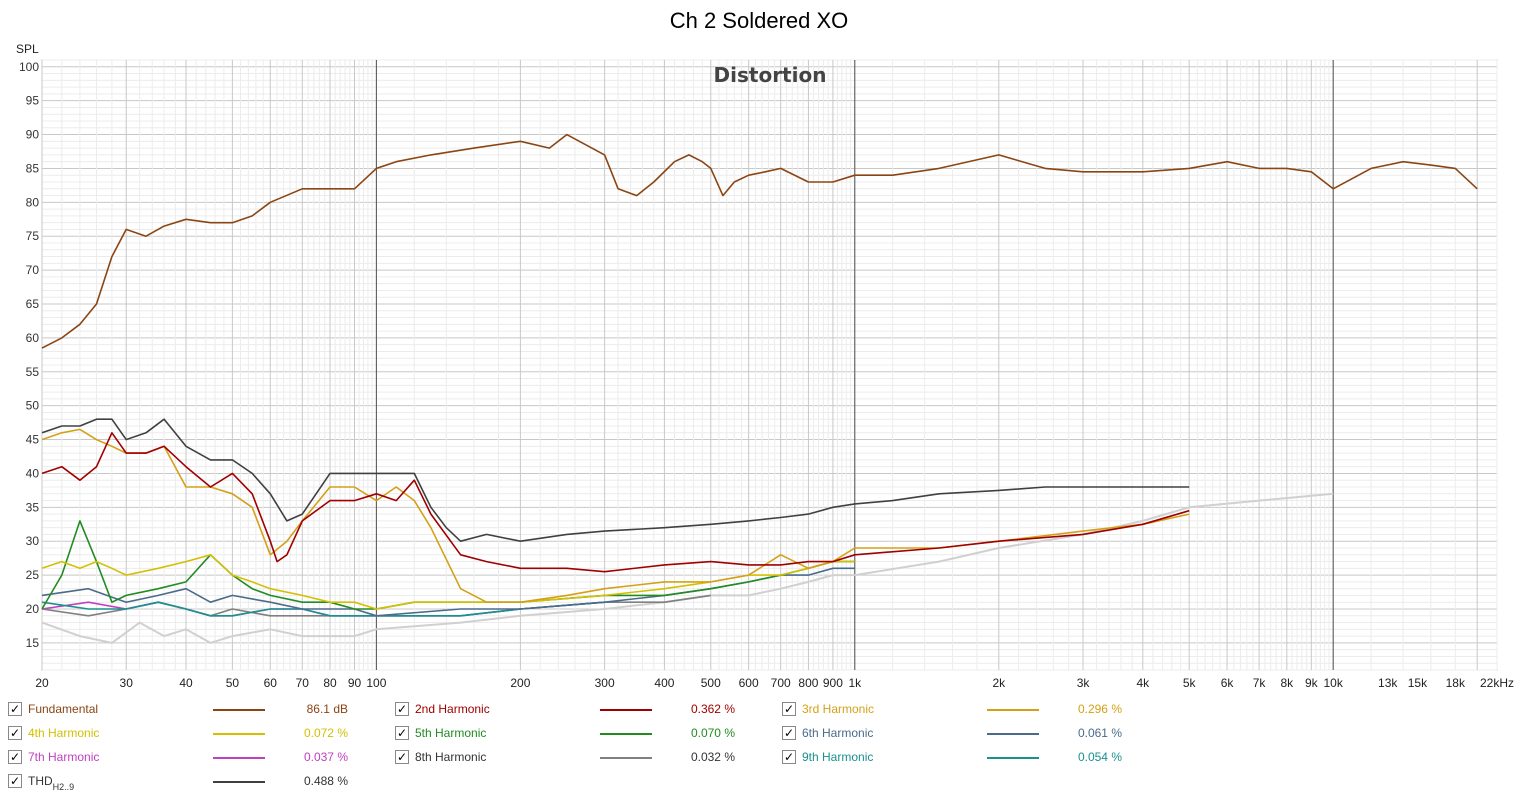  Describe the element at coordinates (271, 683) in the screenshot. I see `x-tick-label: 60` at that location.